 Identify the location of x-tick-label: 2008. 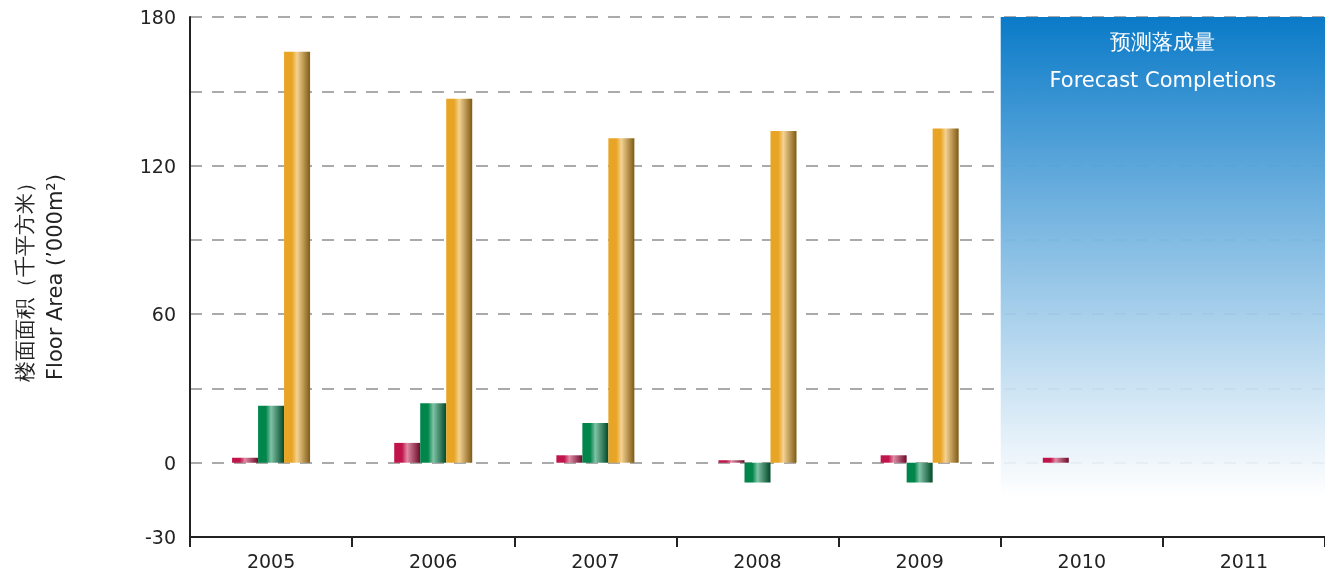
(757, 560).